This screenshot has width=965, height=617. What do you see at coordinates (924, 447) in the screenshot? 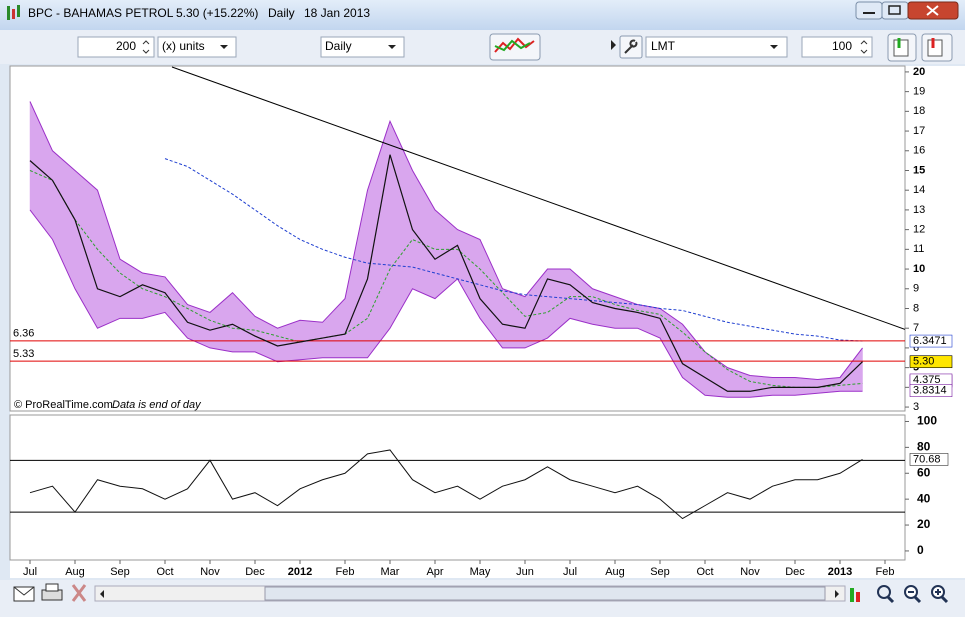
I see `y-tick-label: 80` at bounding box center [924, 447].